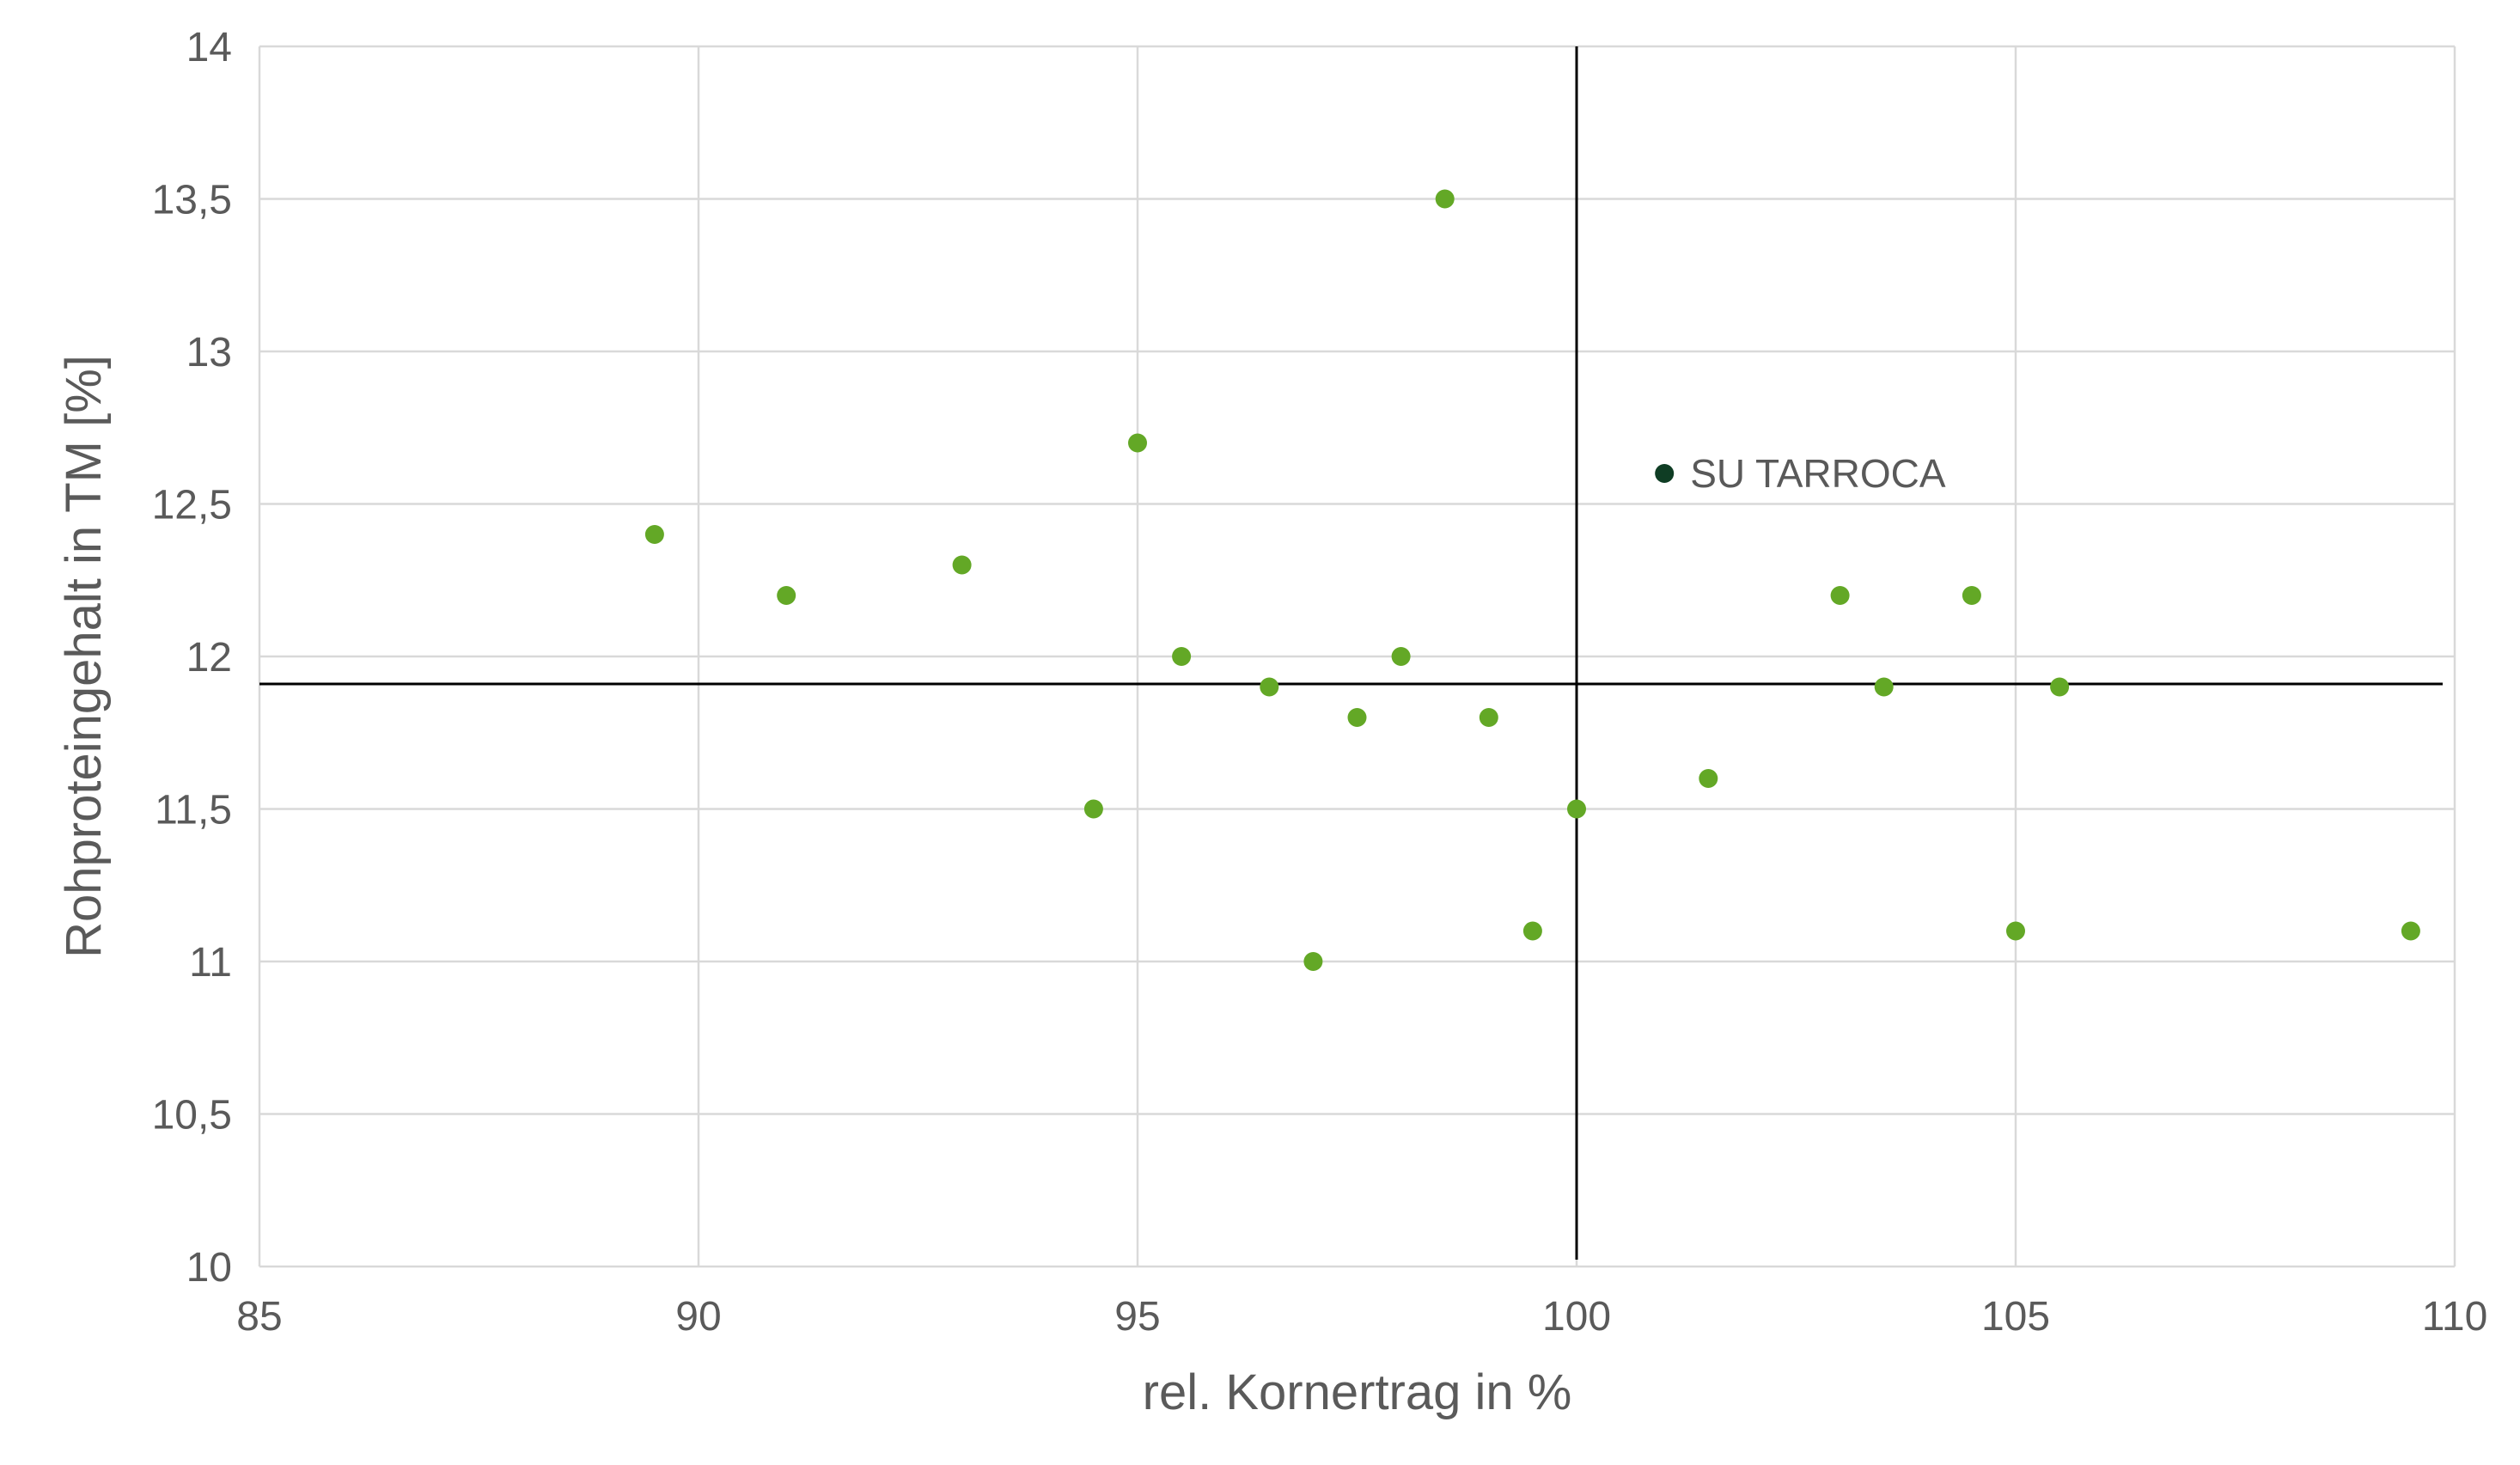  What do you see at coordinates (209, 1268) in the screenshot?
I see `y-tick-label: 10` at bounding box center [209, 1268].